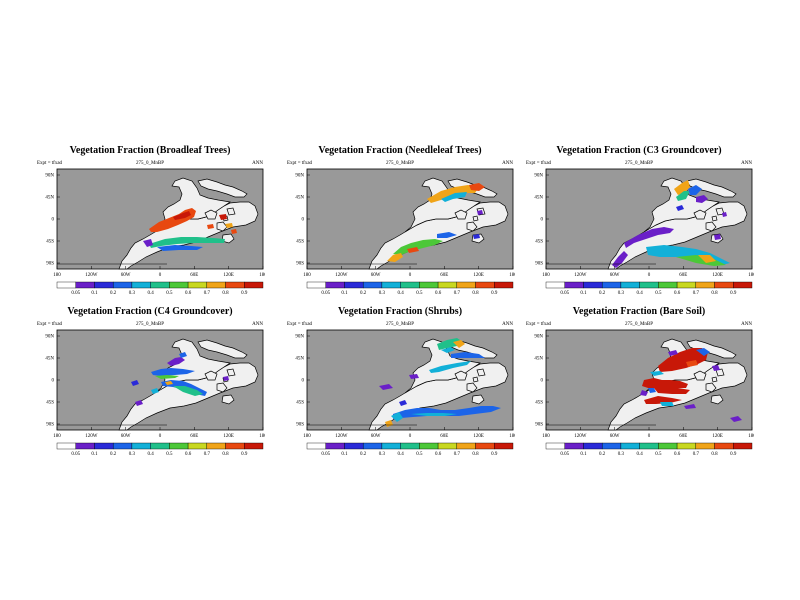 The height and width of the screenshot is (600, 800). What do you see at coordinates (228, 275) in the screenshot?
I see `x-tick-label: 120E` at bounding box center [228, 275].